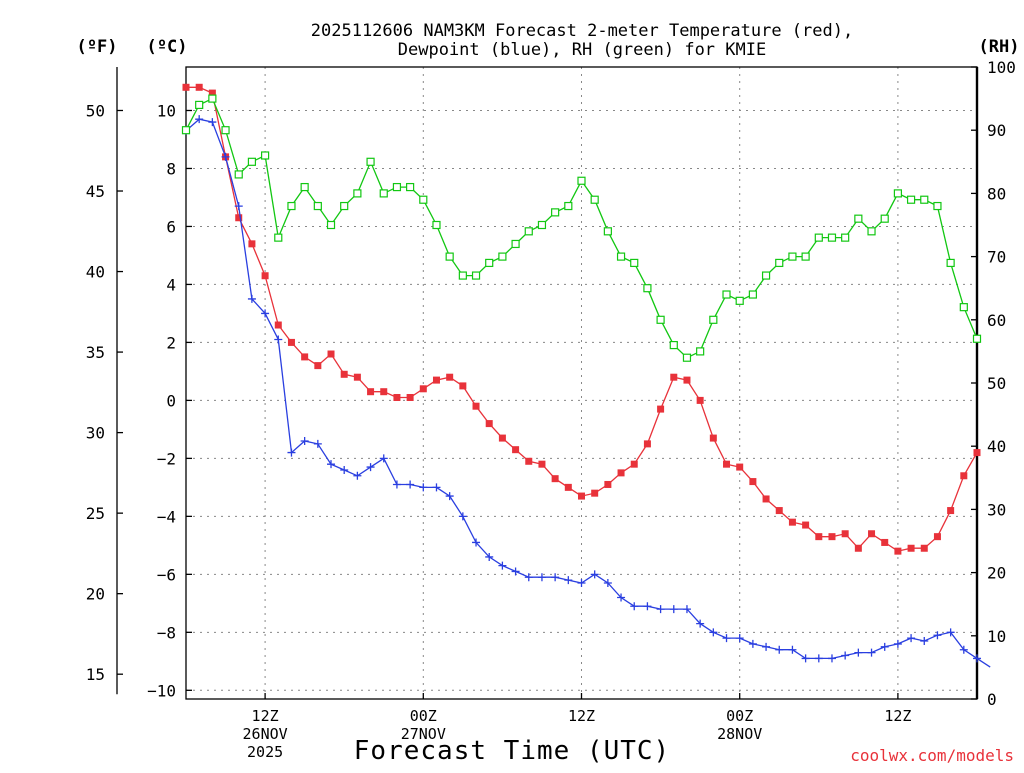 Image resolution: width=1024 pixels, height=773 pixels. Describe the element at coordinates (95, 191) in the screenshot. I see `fahrenheit-tick-label: 45` at that location.